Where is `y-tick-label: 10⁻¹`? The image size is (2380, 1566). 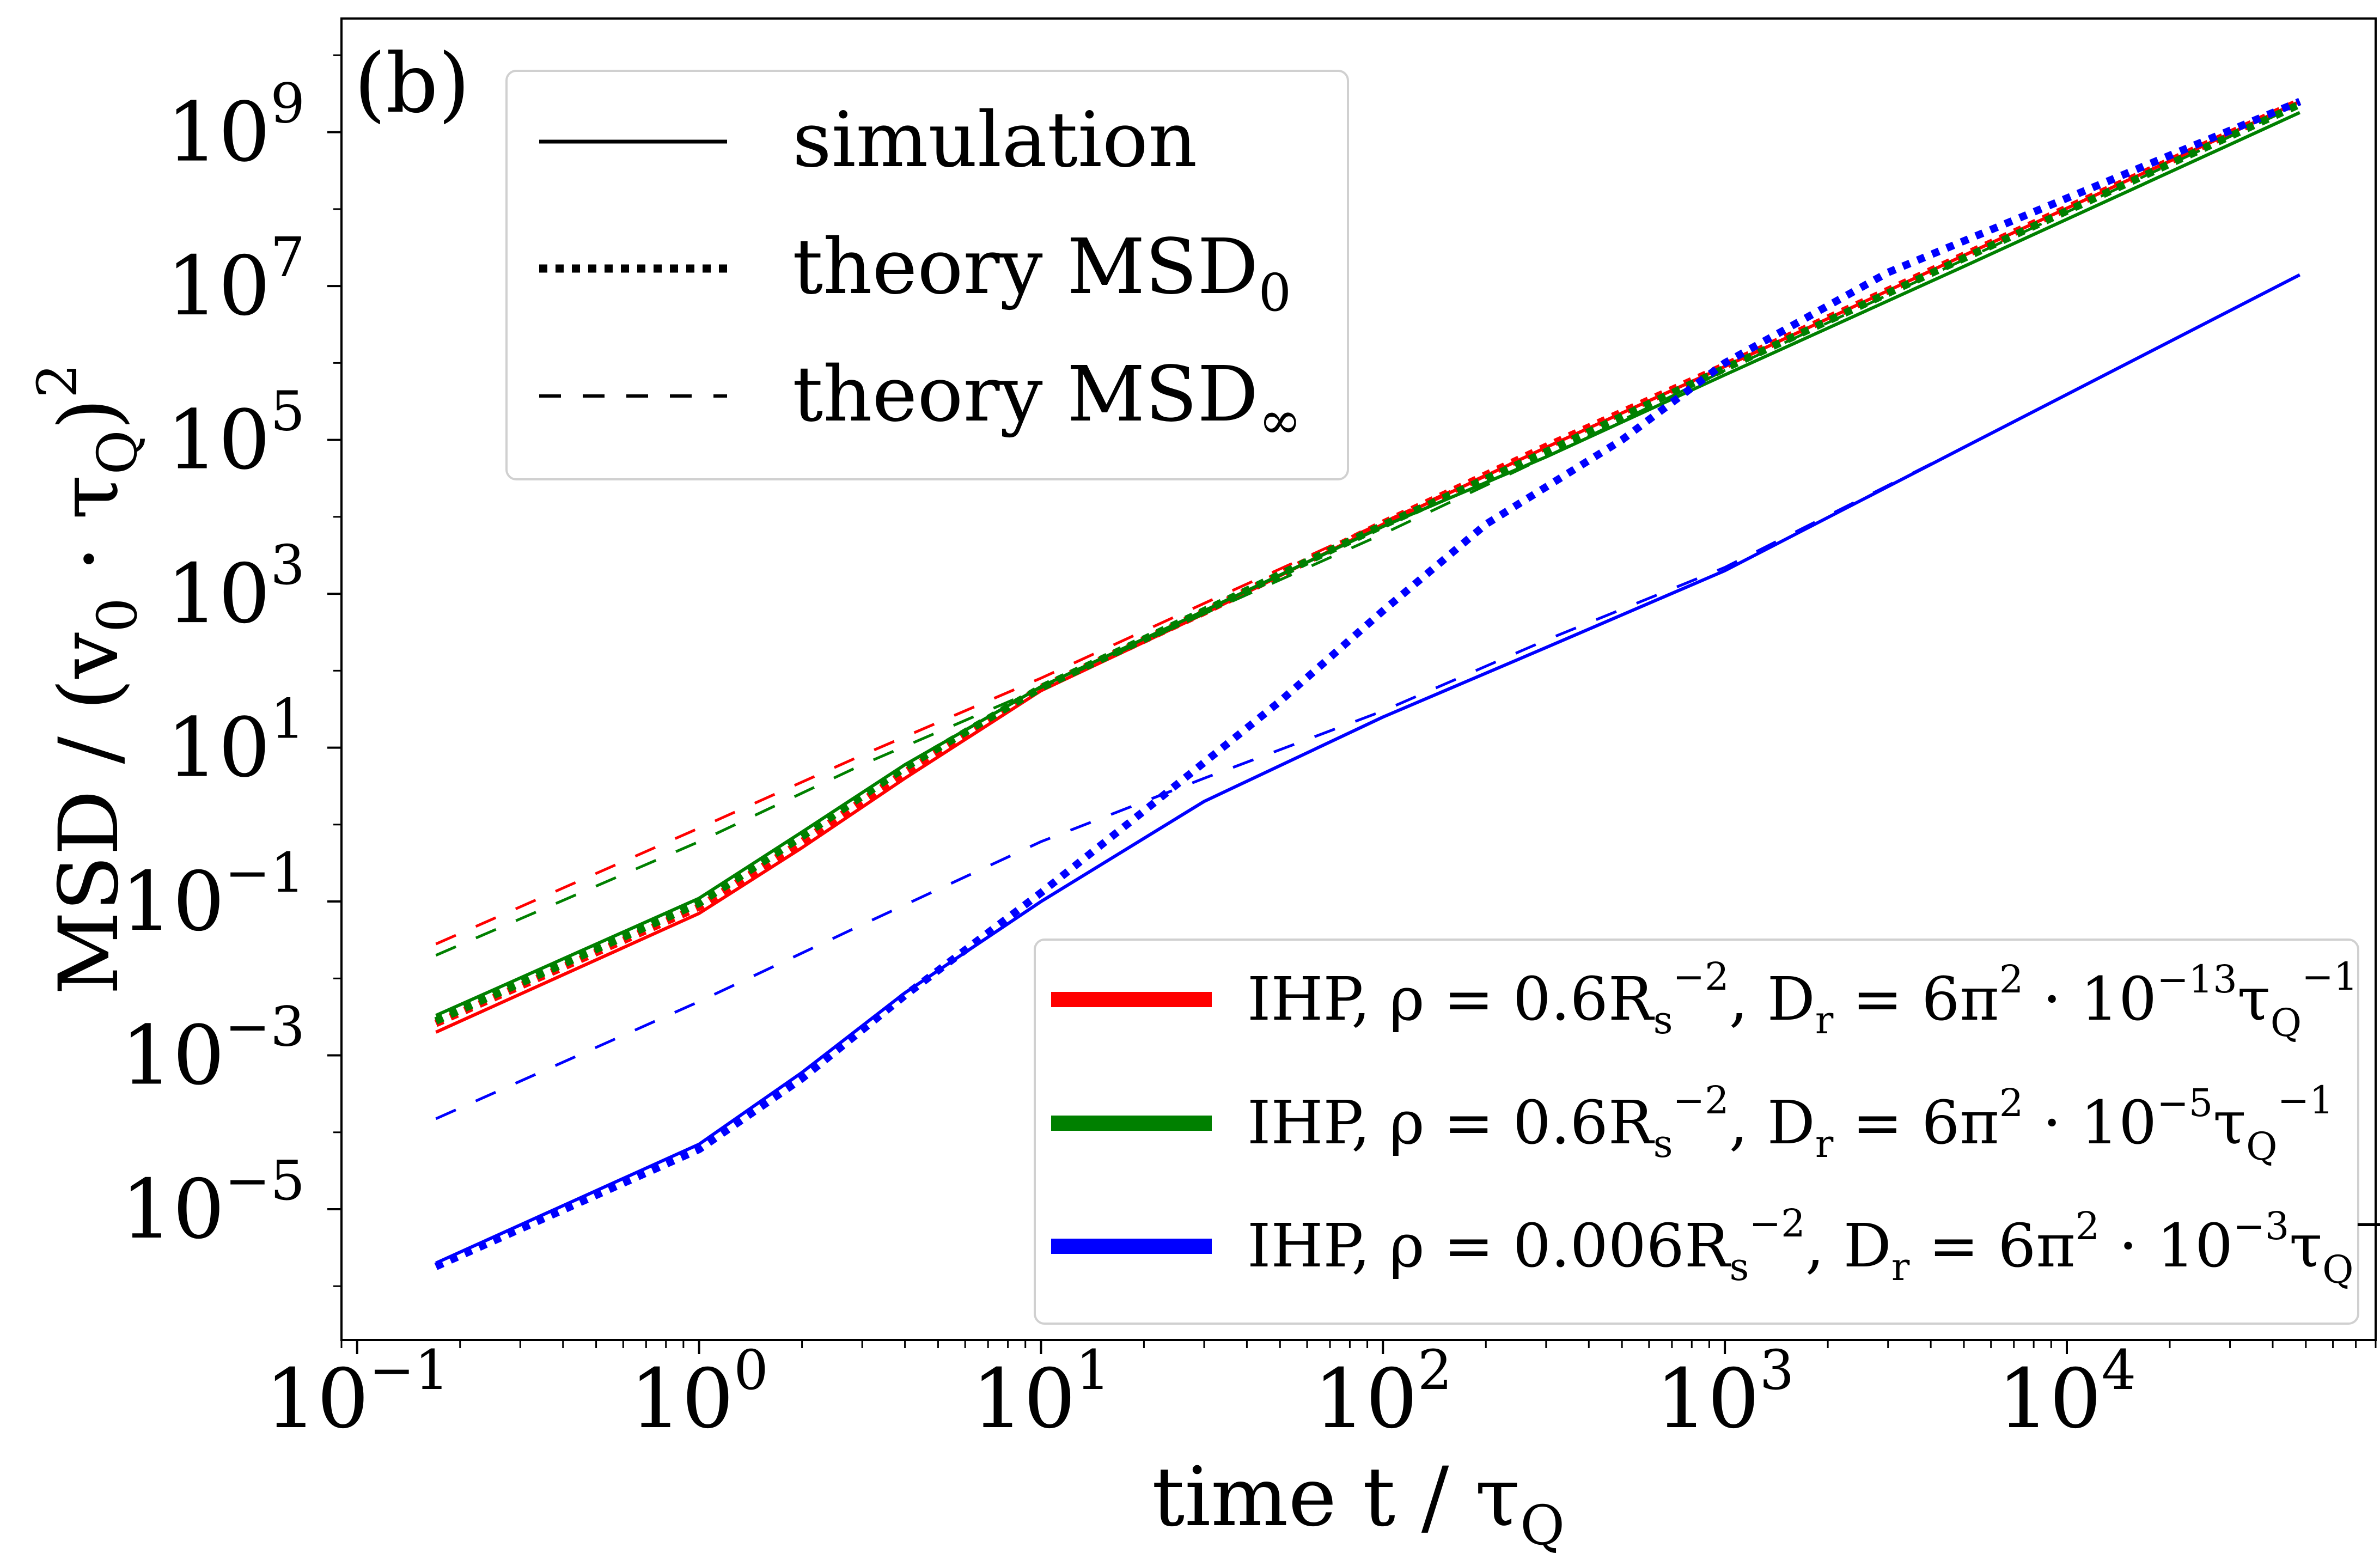
y-tick-label: 10⁻¹ is located at coordinates (213, 895).